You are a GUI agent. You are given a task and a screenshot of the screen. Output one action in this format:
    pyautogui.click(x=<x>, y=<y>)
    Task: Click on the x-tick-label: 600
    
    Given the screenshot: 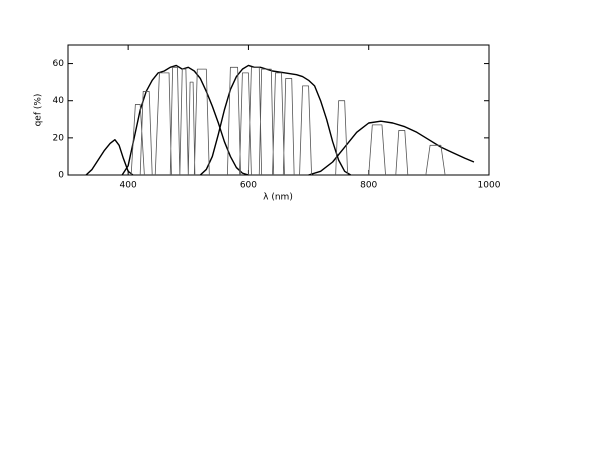 What is the action you would take?
    pyautogui.click(x=248, y=186)
    